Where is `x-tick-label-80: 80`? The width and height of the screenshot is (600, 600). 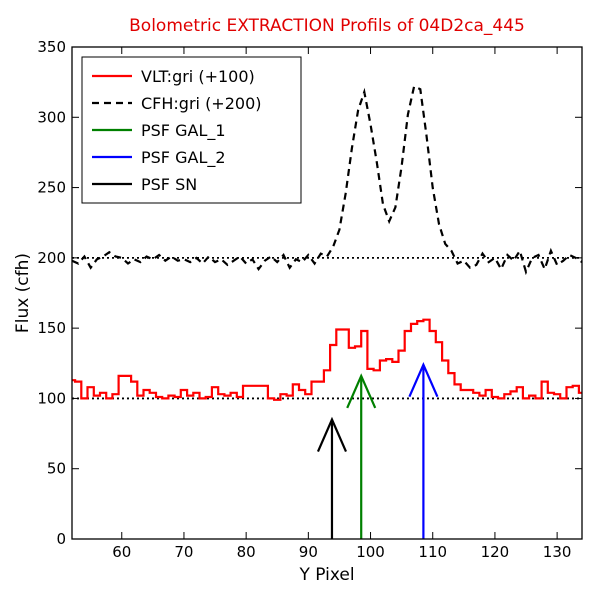
x-tick-label-80: 80 is located at coordinates (246, 552).